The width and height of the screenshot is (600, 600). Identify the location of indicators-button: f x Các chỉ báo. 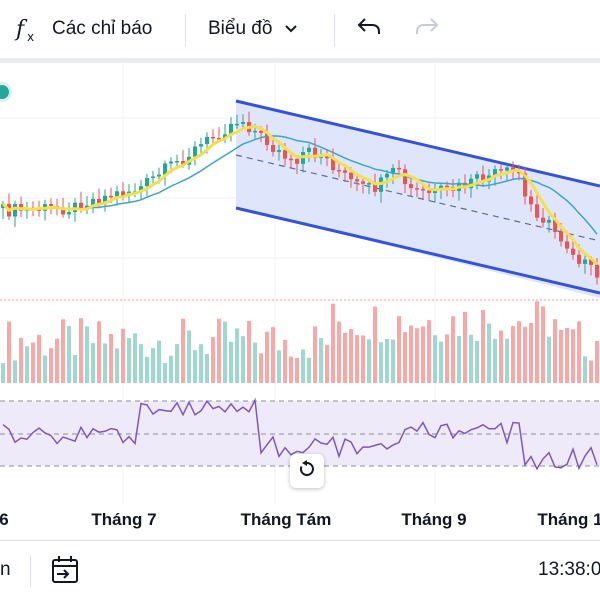
(83, 29).